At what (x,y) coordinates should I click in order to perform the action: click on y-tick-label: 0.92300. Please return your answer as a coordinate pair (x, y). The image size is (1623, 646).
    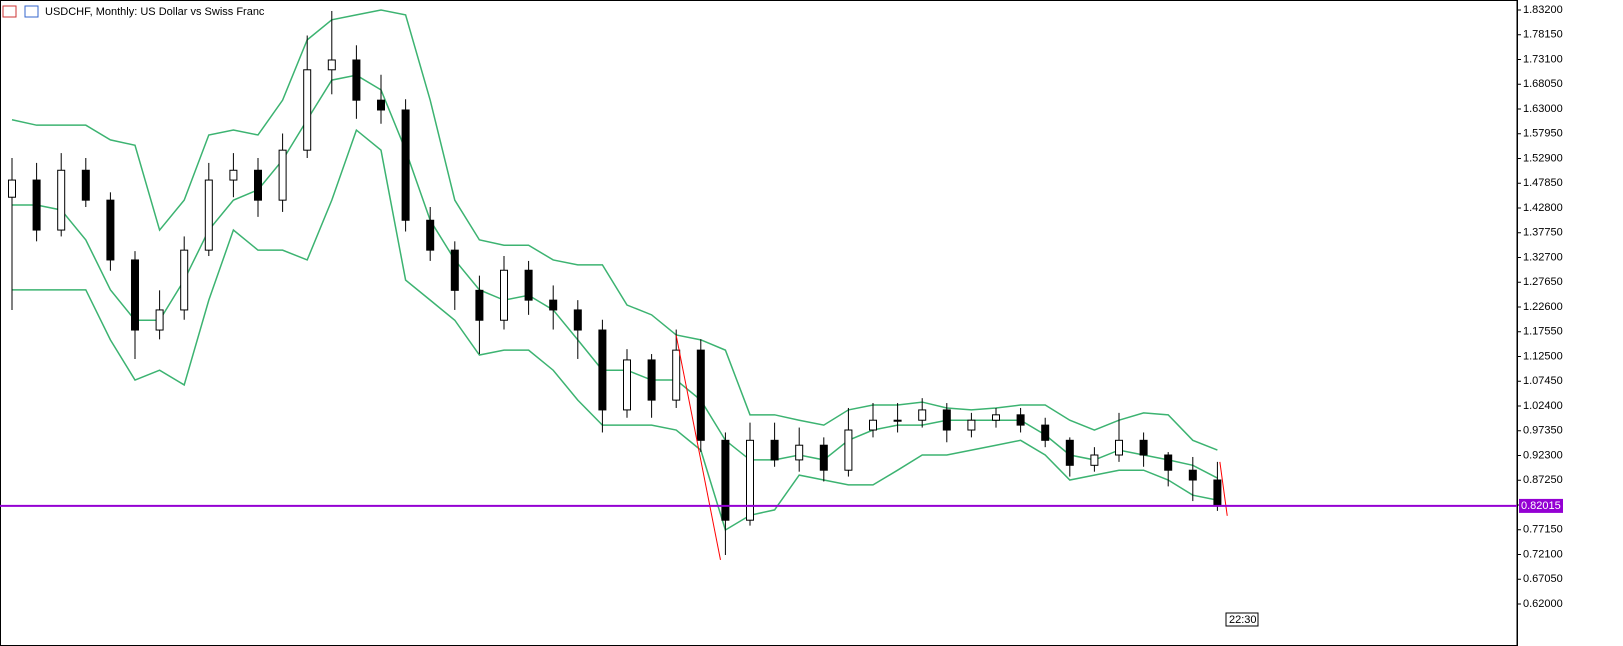
    Looking at the image, I should click on (1543, 455).